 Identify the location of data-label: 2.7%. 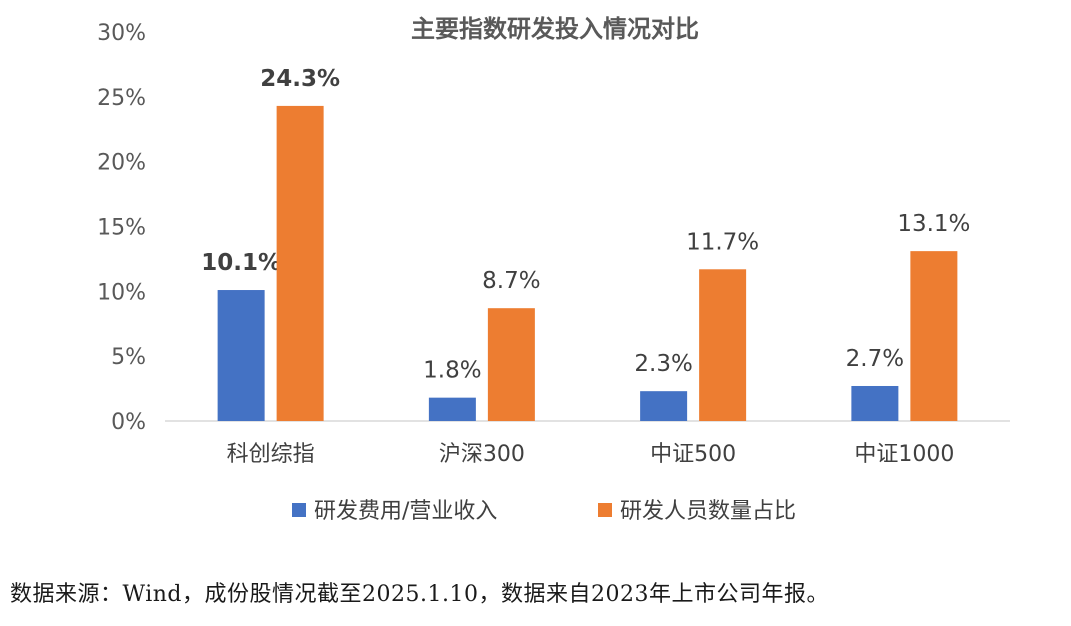
(875, 359).